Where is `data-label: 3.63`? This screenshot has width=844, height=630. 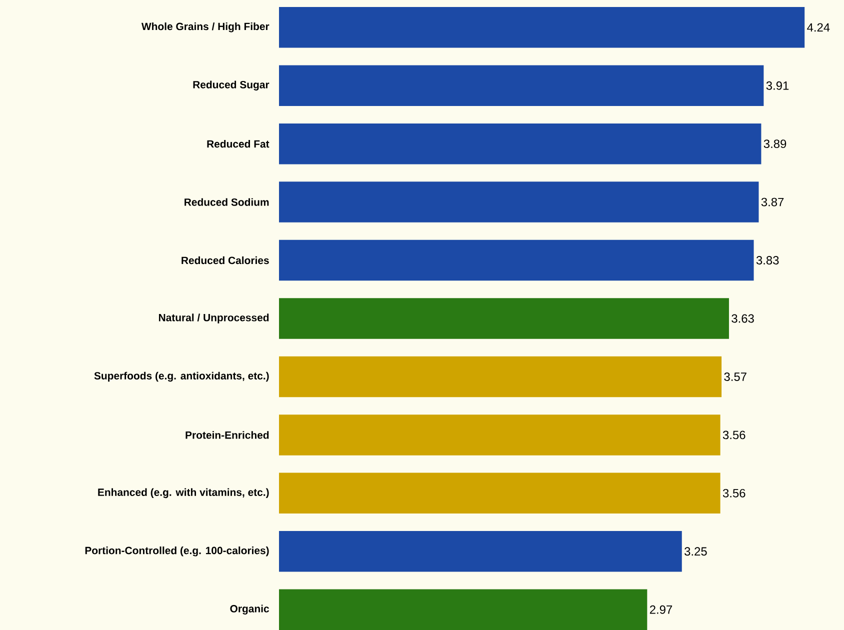
data-label: 3.63 is located at coordinates (743, 318).